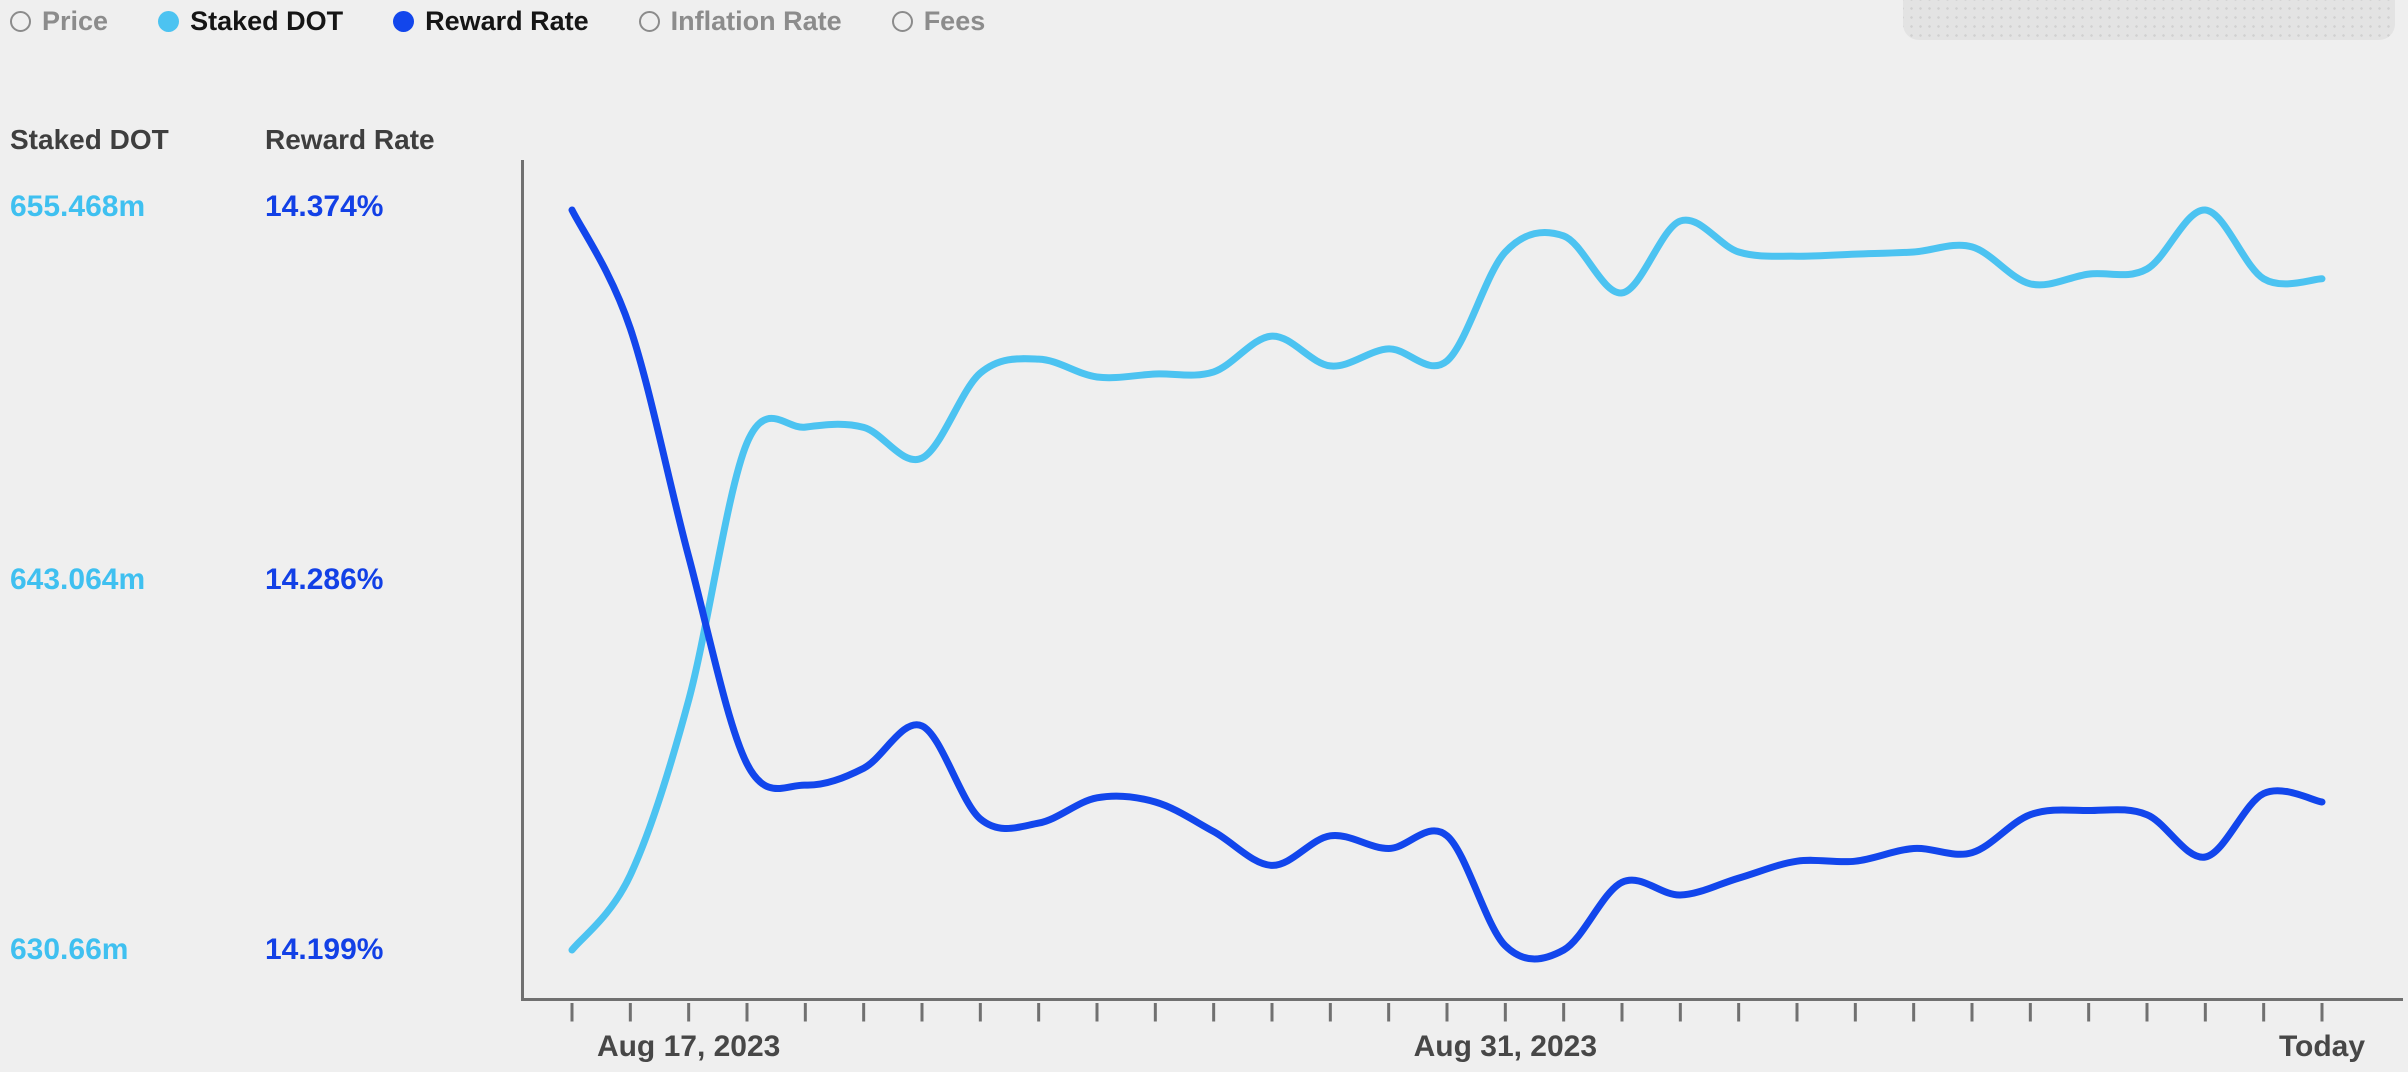  Describe the element at coordinates (756, 21) in the screenshot. I see `legend-label: Inflation Rate` at that location.